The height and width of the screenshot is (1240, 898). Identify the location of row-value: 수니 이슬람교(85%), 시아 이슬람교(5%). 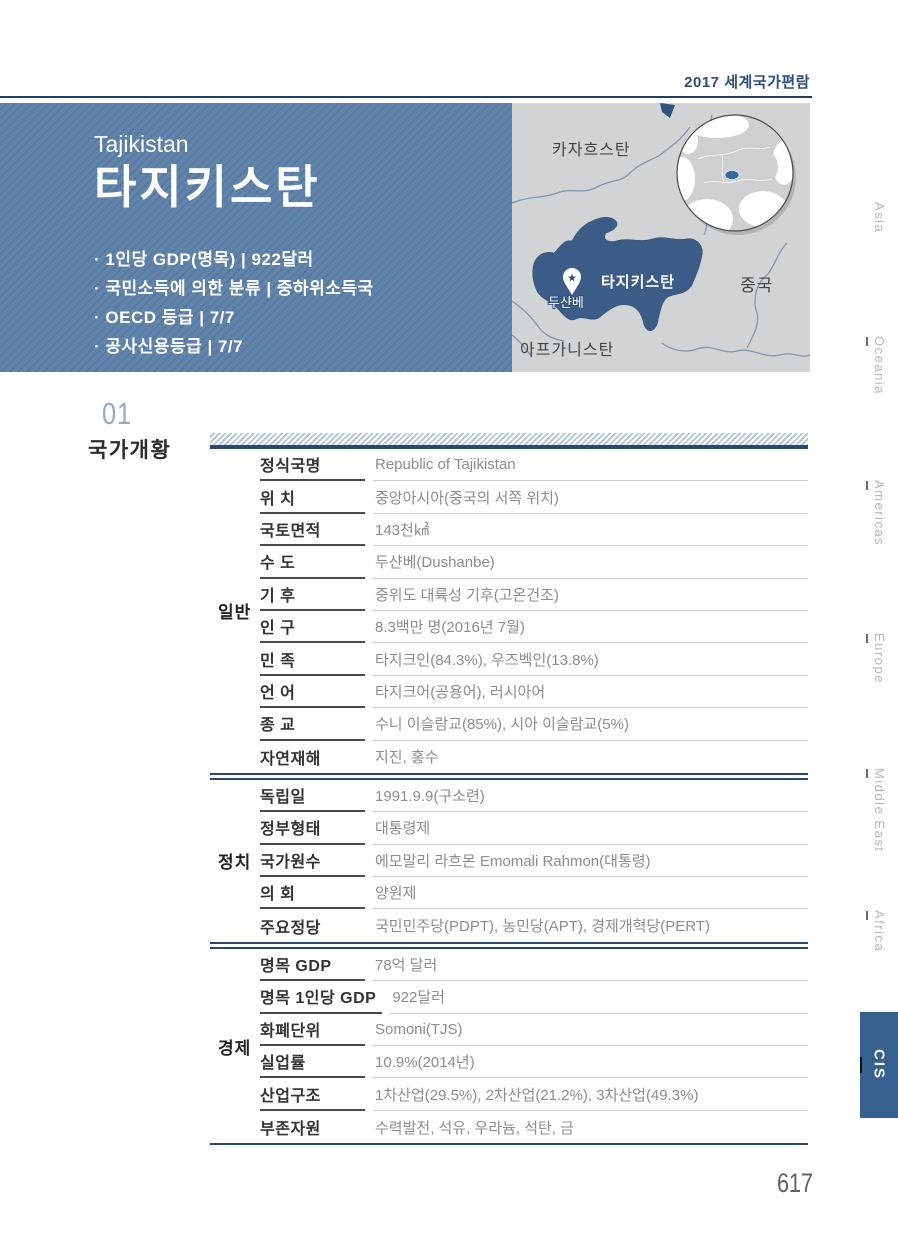
(590, 724).